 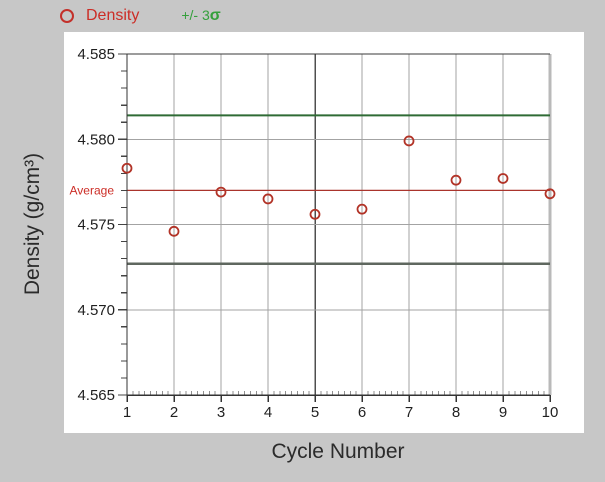 I want to click on x-tick-label: 8, so click(x=456, y=412).